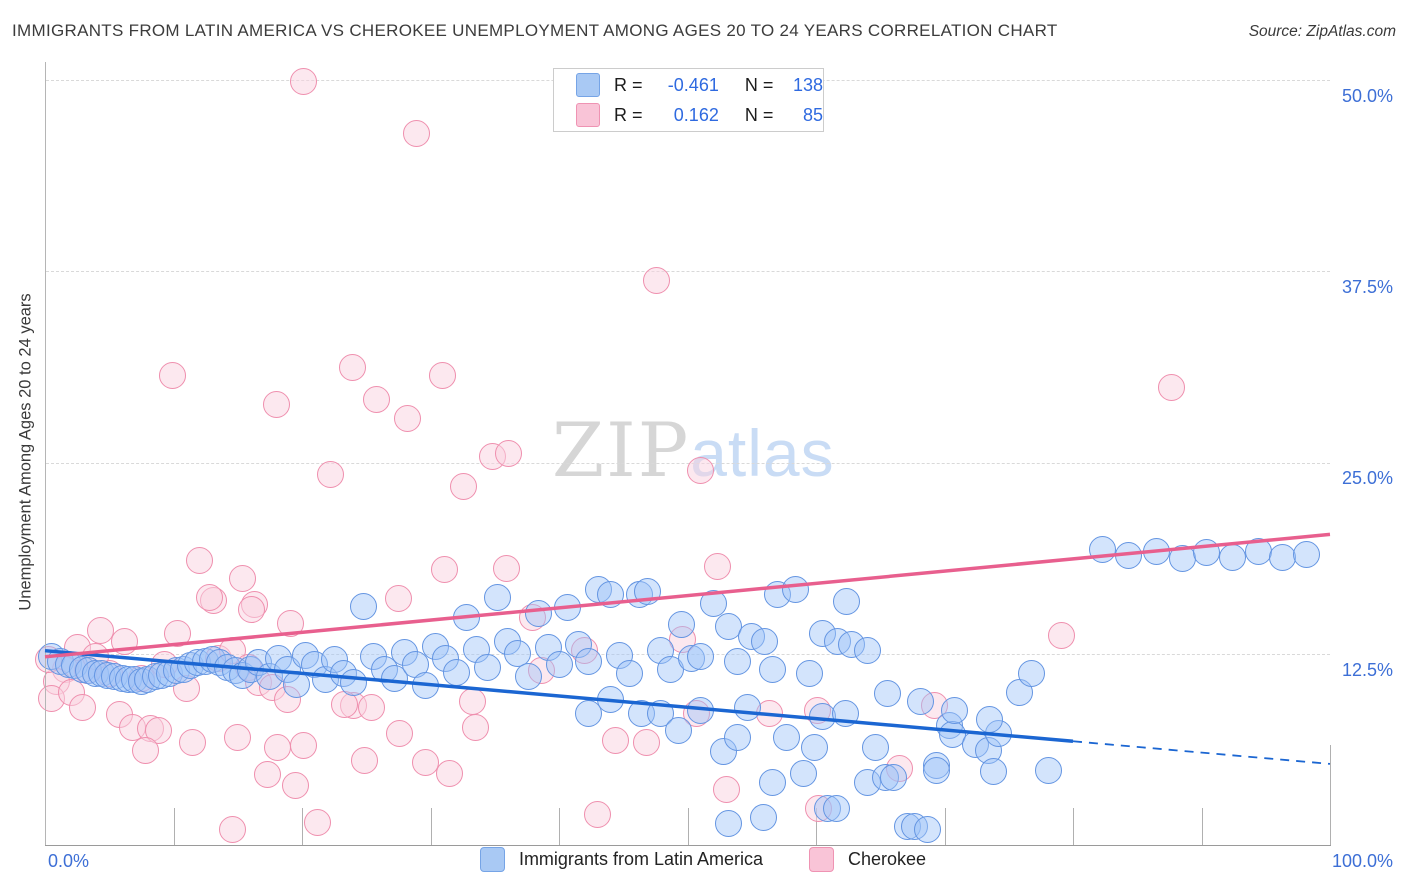 This screenshot has height=892, width=1406. Describe the element at coordinates (688, 845) in the screenshot. I see `x-axis-line` at that location.